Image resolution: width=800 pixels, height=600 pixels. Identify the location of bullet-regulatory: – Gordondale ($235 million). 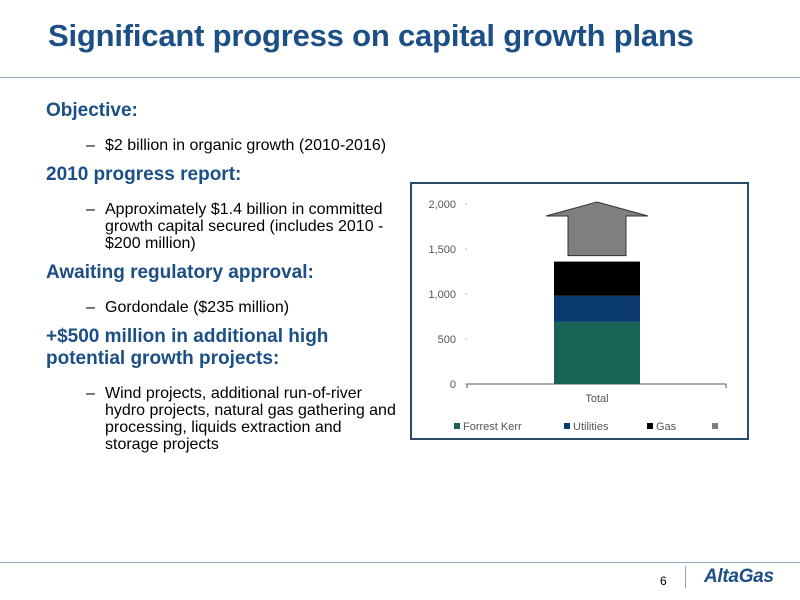
(221, 307).